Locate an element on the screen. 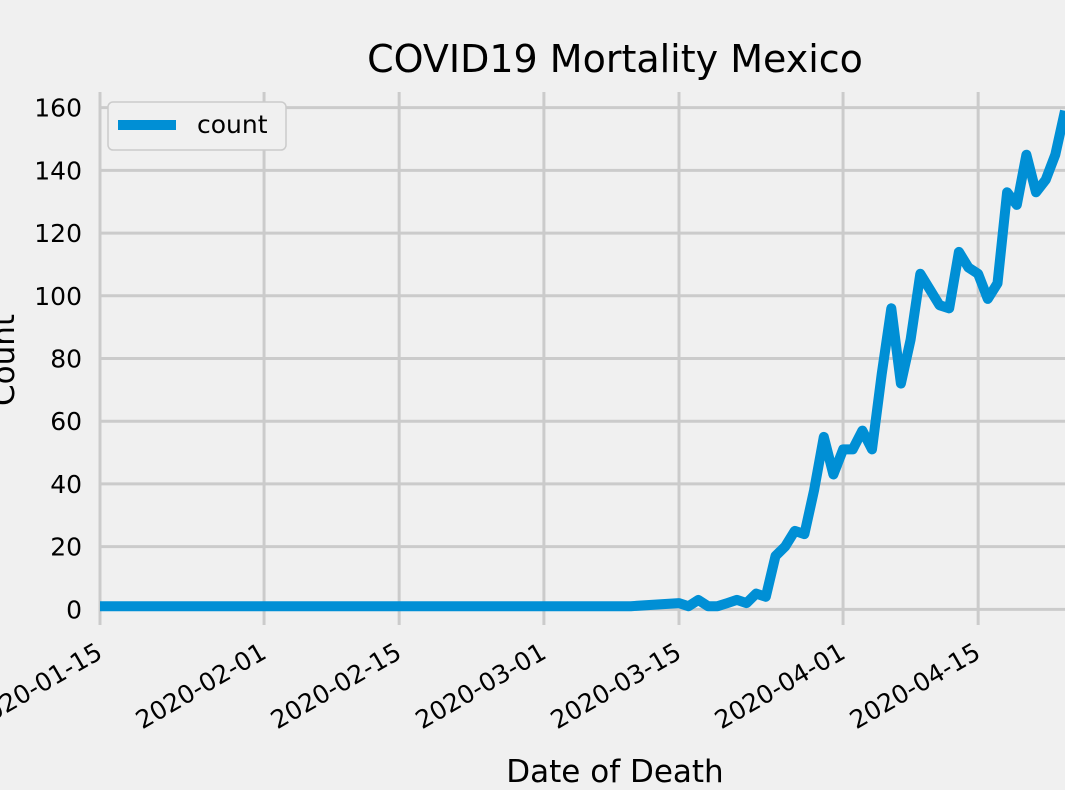  y-tick-100: 100 is located at coordinates (58, 296).